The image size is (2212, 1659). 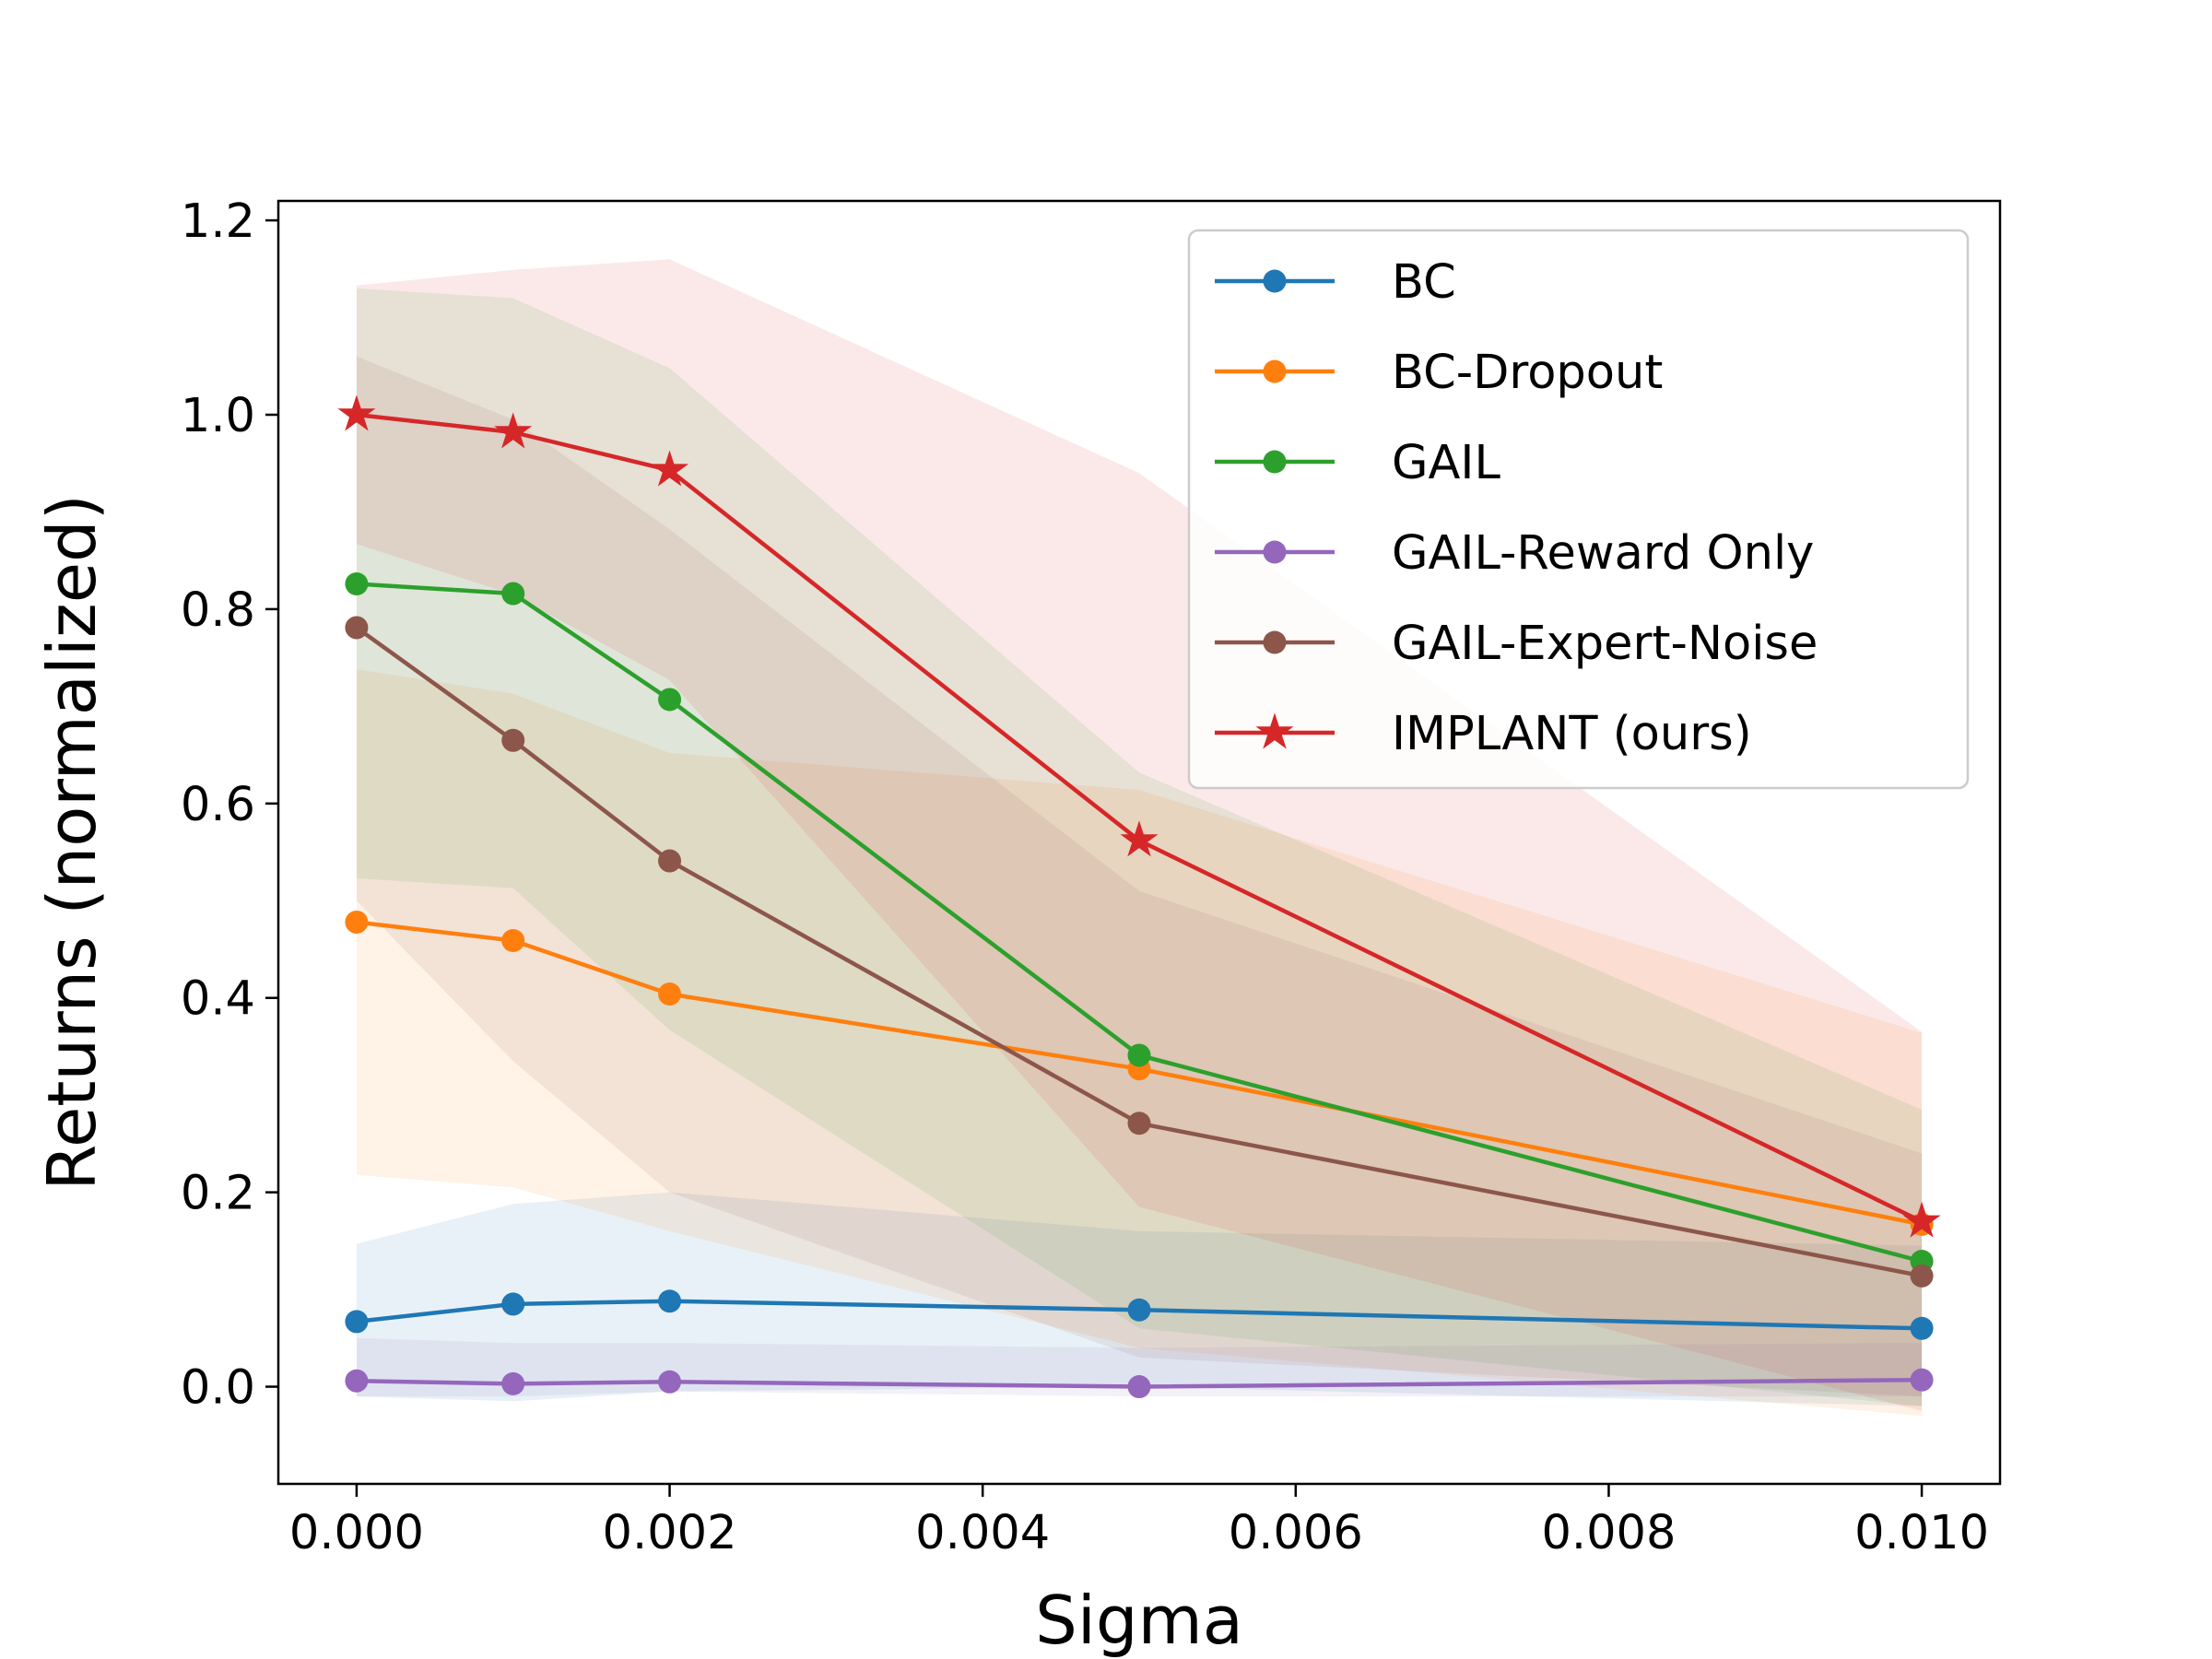 I want to click on y-tick-label: 1.2, so click(x=218, y=221).